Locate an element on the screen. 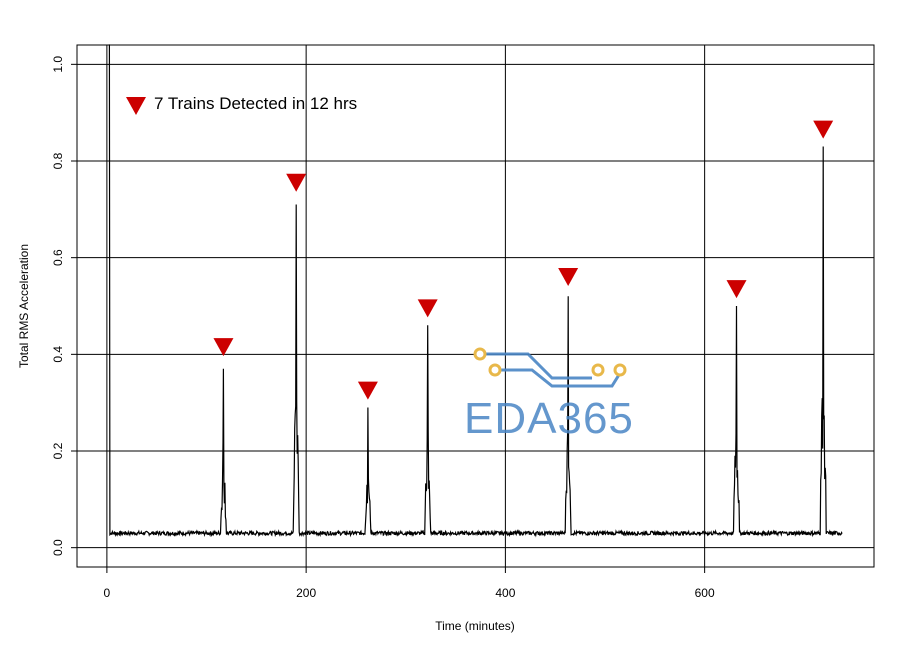 Image resolution: width=924 pixels, height=651 pixels. y-axis: 0.0 0.2 0.4 0.6 0.8 1.0 is located at coordinates (64, 306).